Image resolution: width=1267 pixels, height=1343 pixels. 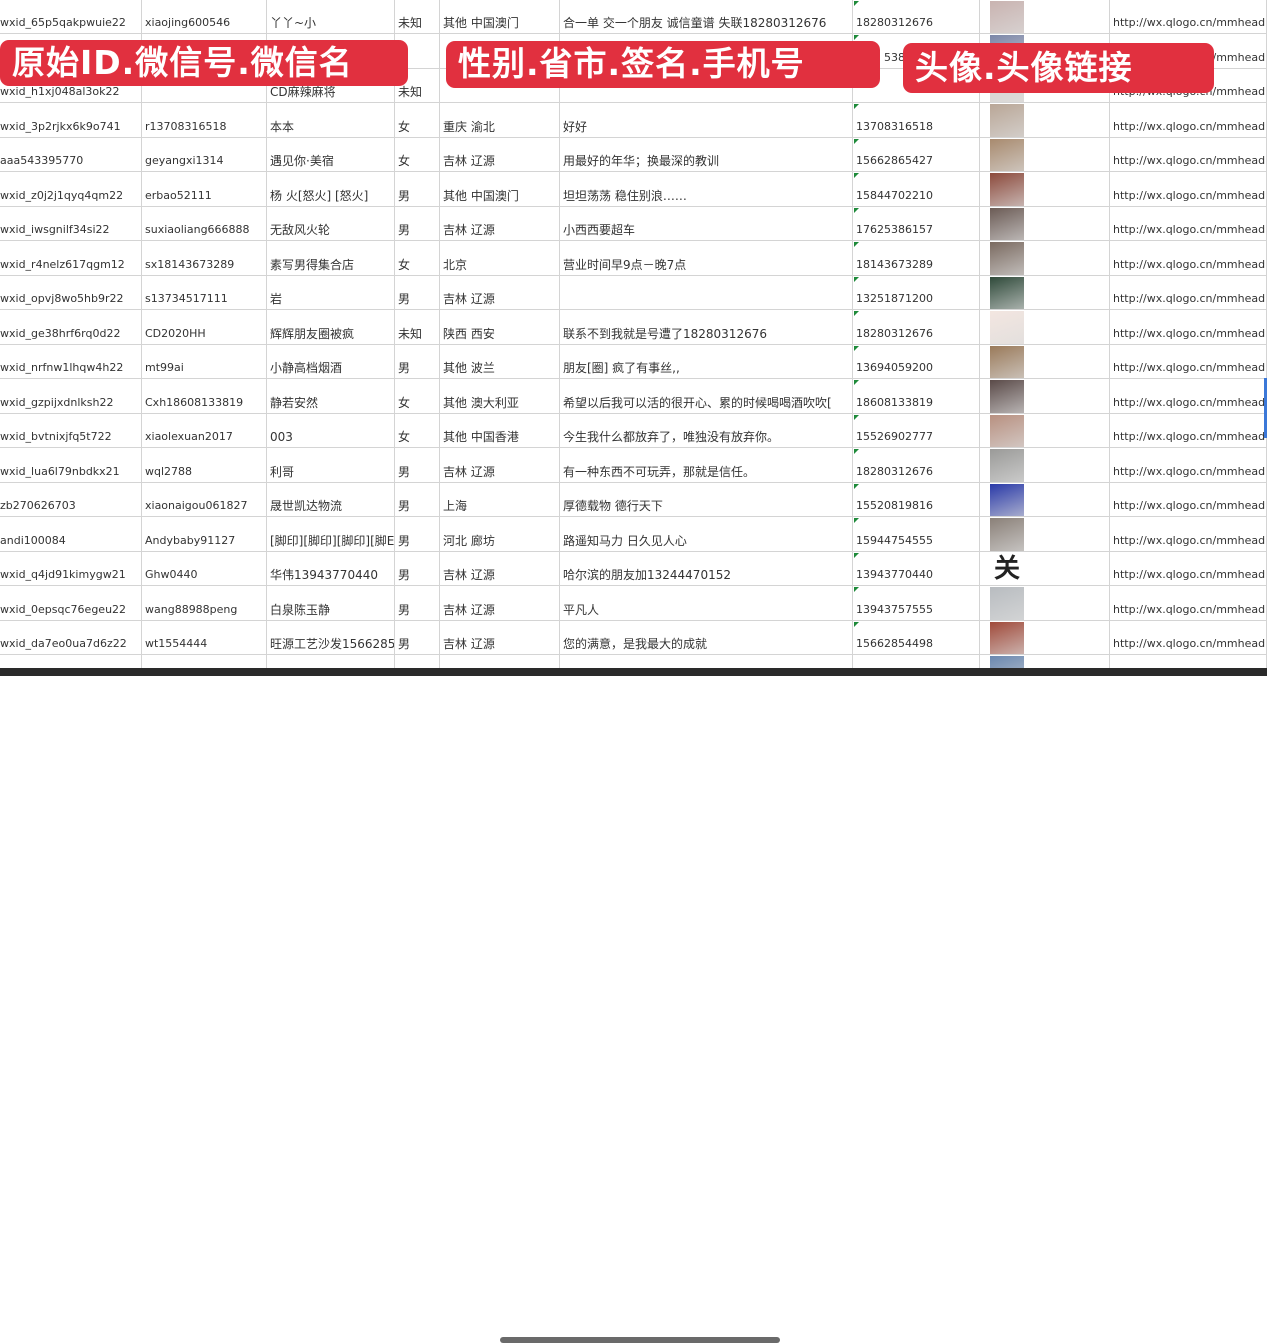 What do you see at coordinates (1045, 568) in the screenshot?
I see `cell-avatar: 关` at bounding box center [1045, 568].